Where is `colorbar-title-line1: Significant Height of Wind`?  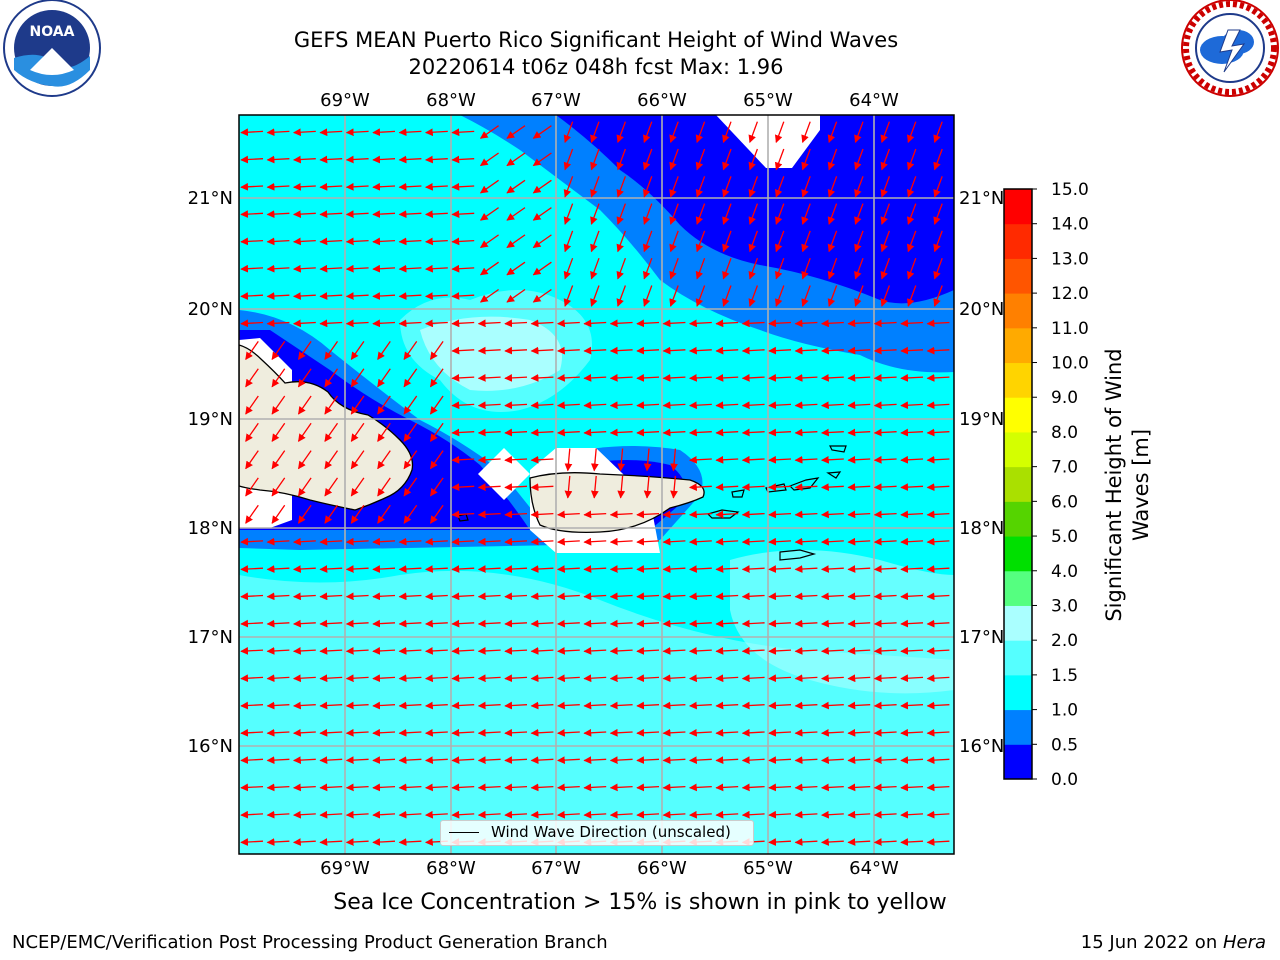 colorbar-title-line1: Significant Height of Wind is located at coordinates (1114, 485).